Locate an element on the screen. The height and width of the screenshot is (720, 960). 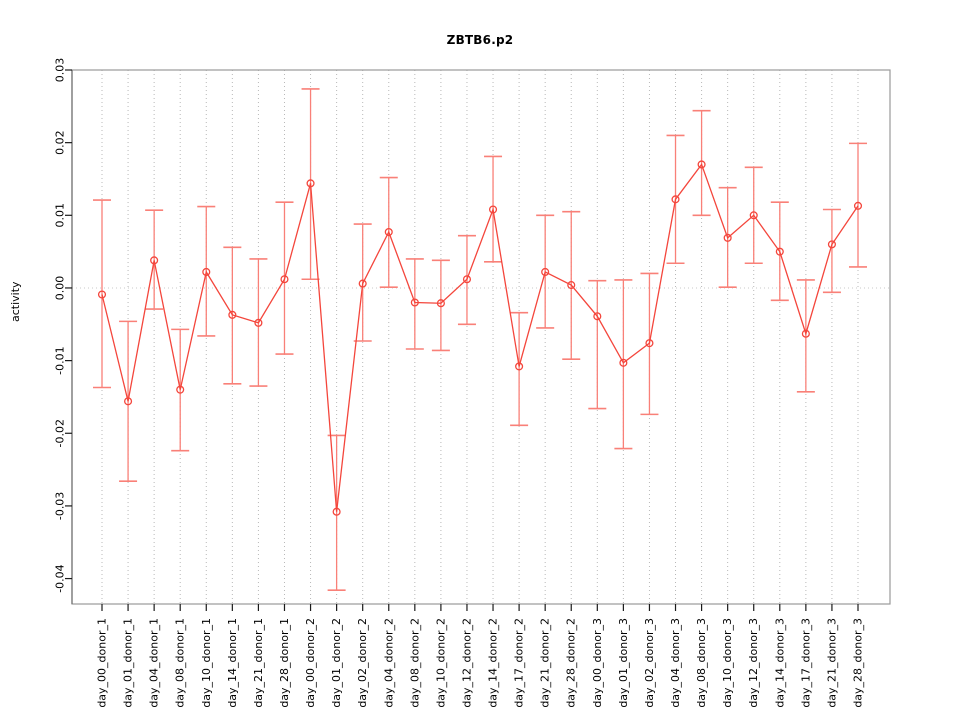
svg-text: 0.01 is located at coordinates (60, 215).